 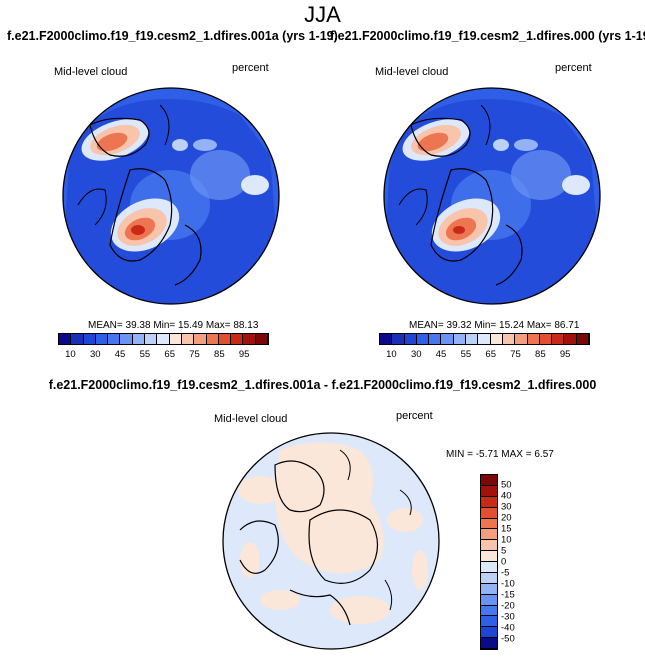 What do you see at coordinates (508, 606) in the screenshot?
I see `colorbar-tick-label: -20` at bounding box center [508, 606].